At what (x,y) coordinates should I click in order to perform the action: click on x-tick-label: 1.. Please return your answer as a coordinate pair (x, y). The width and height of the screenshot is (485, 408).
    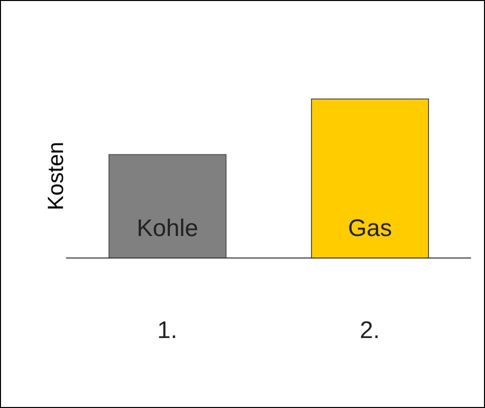
    Looking at the image, I should click on (167, 330).